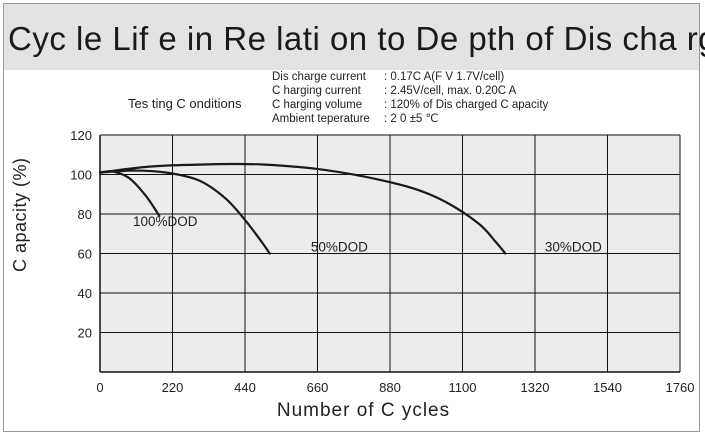 The image size is (705, 437). What do you see at coordinates (99, 387) in the screenshot?
I see `x-tick-label: 0` at bounding box center [99, 387].